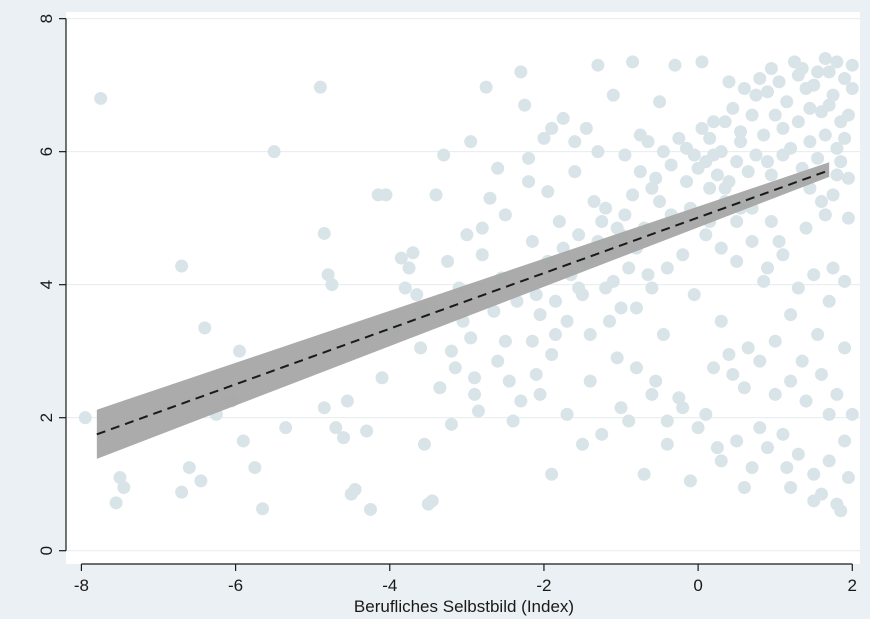 Image resolution: width=870 pixels, height=619 pixels. Describe the element at coordinates (697, 585) in the screenshot. I see `x-tick-label: 0` at that location.